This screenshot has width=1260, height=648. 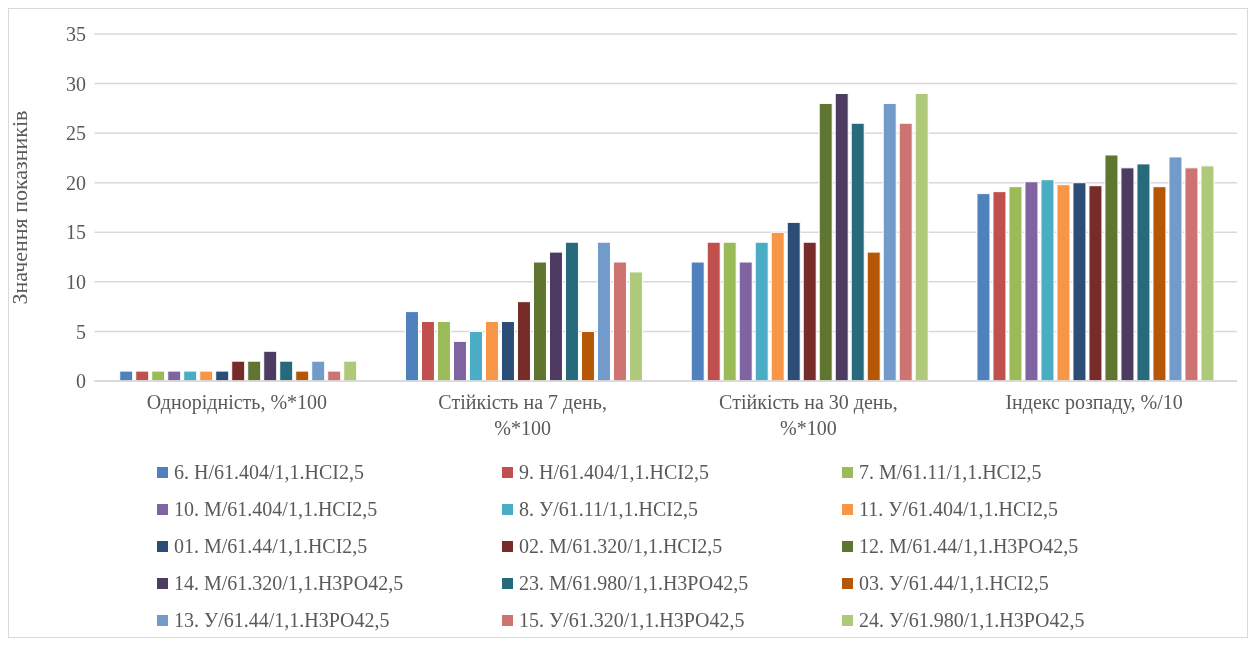 I want to click on legend-label: 13. У/61.44/1,1.Н3РО42,5, so click(x=282, y=620).